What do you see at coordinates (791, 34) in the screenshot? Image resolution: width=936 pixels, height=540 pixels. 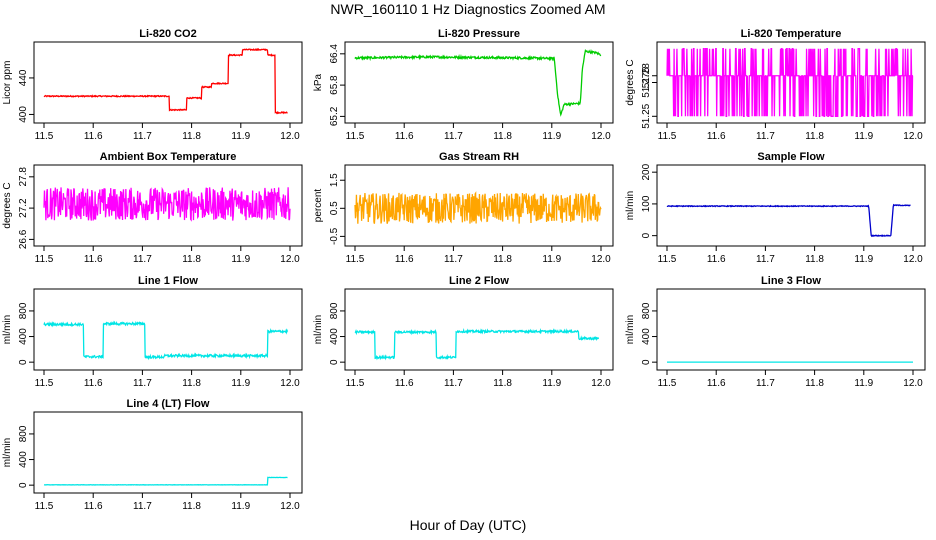 I see `panel-title: Li-820 Temperature` at bounding box center [791, 34].